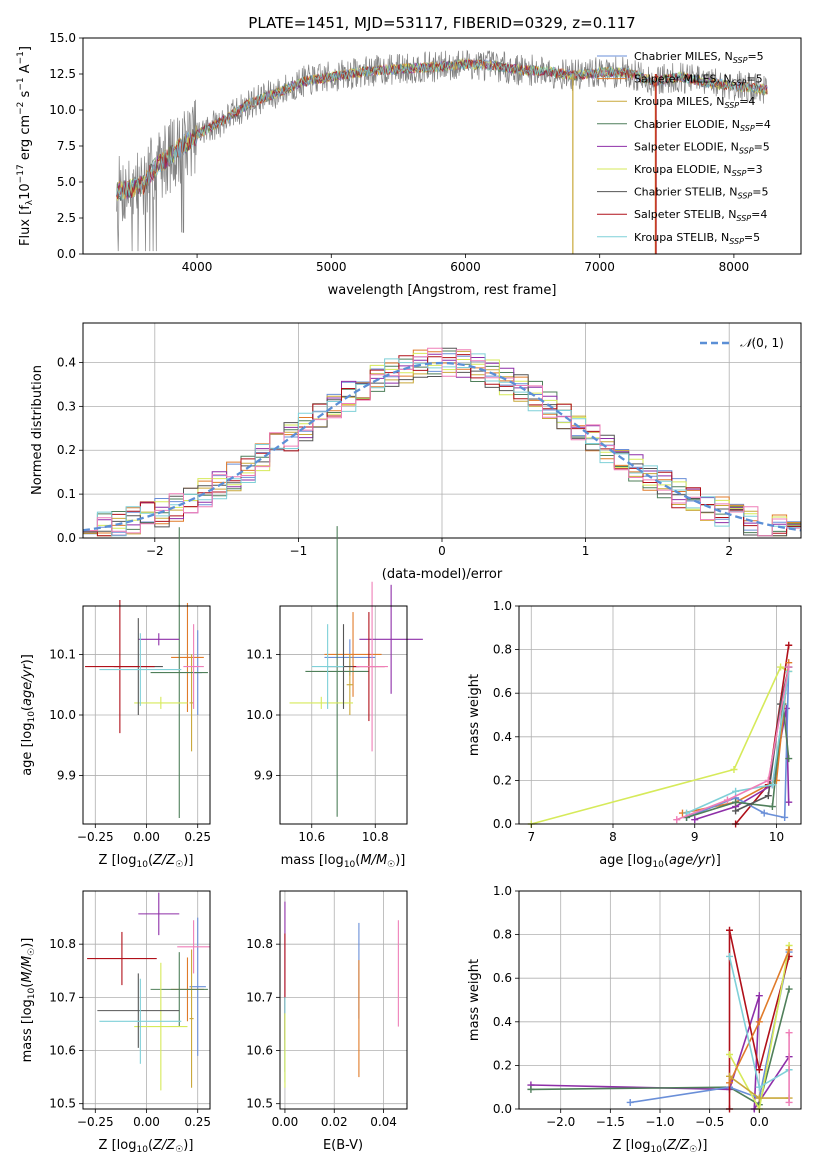 The image size is (819, 1170). I want to click on residuals-ylabel: Normed distribution, so click(37, 430).